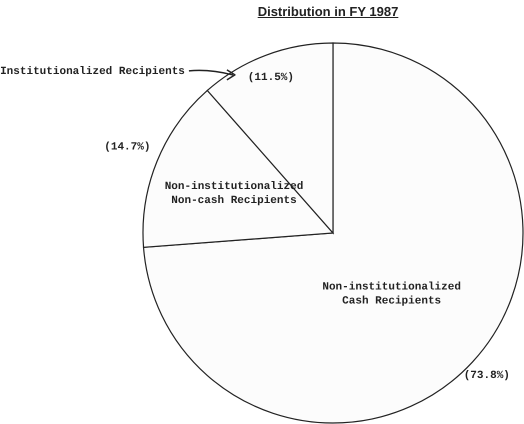 This screenshot has width=524, height=424. What do you see at coordinates (487, 376) in the screenshot?
I see `data-label: (73.8%)` at bounding box center [487, 376].